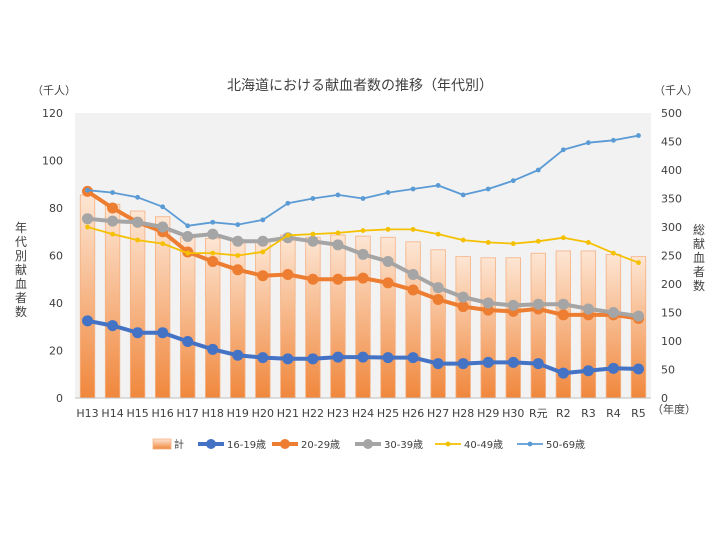 The image size is (720, 544). I want to click on left-axis-ticks: 0 20 40 60 80 100 120, so click(52, 256).